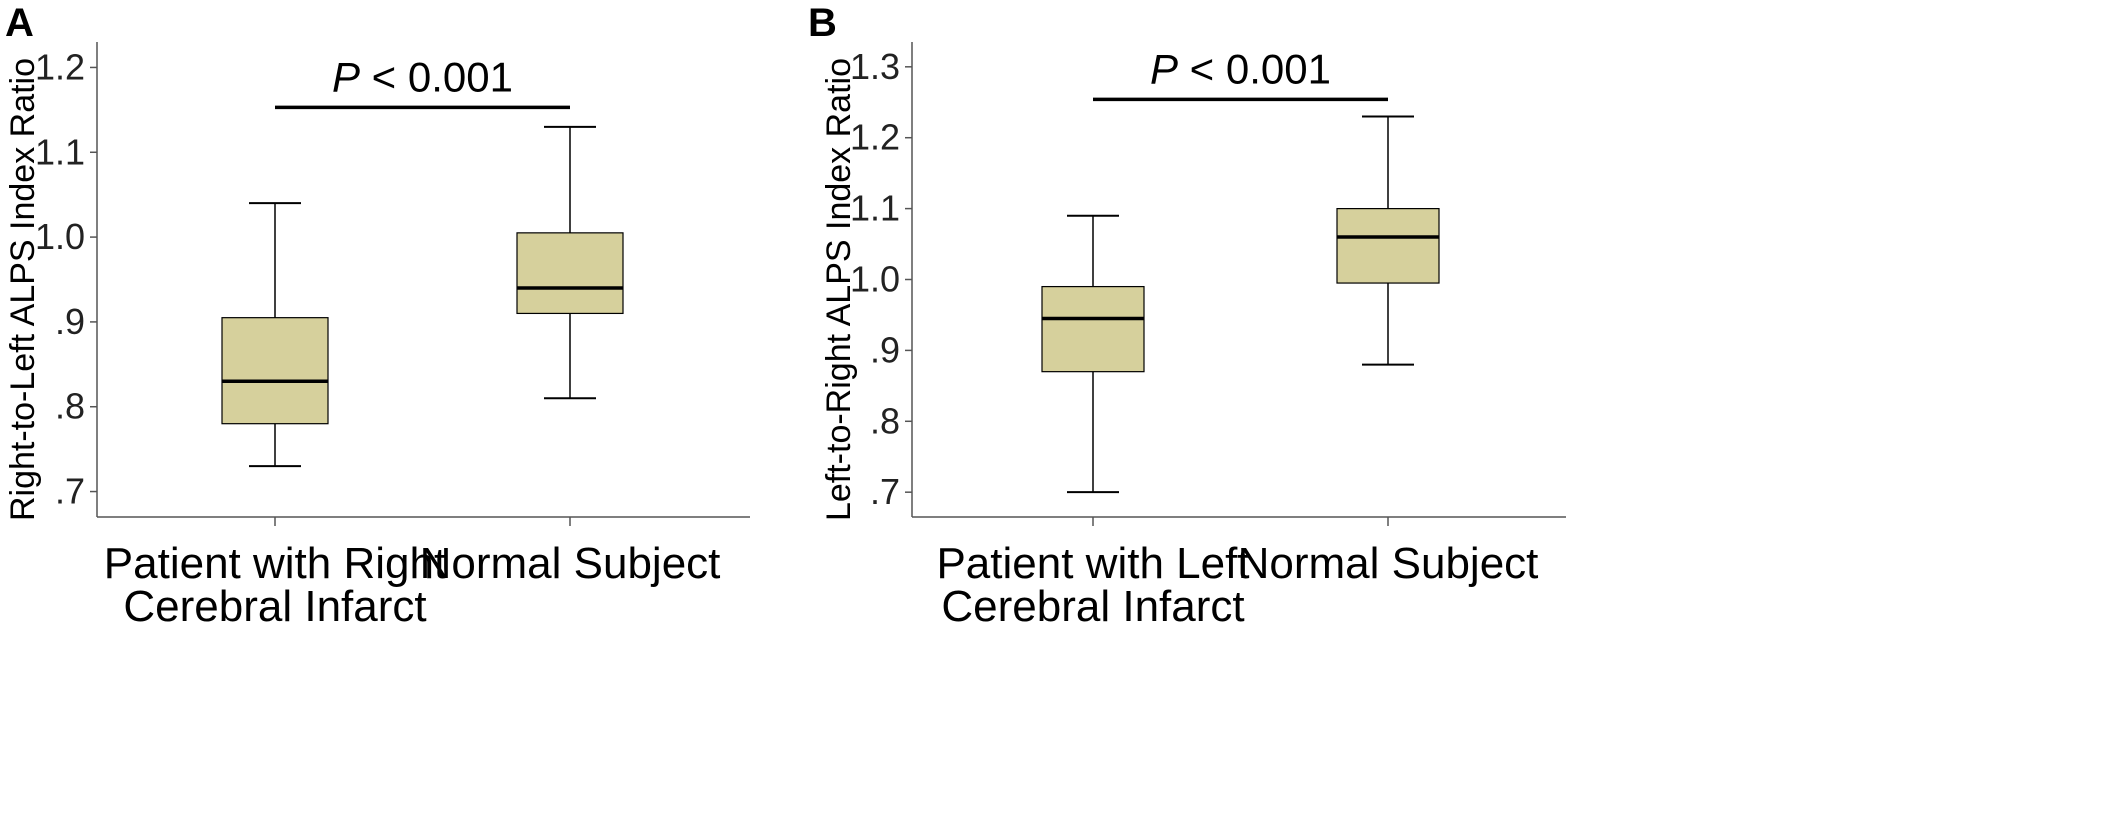 This screenshot has width=2110, height=827. Describe the element at coordinates (23, 289) in the screenshot. I see `y-axis-label: Right-to-Left ALPS Index Ratio` at that location.